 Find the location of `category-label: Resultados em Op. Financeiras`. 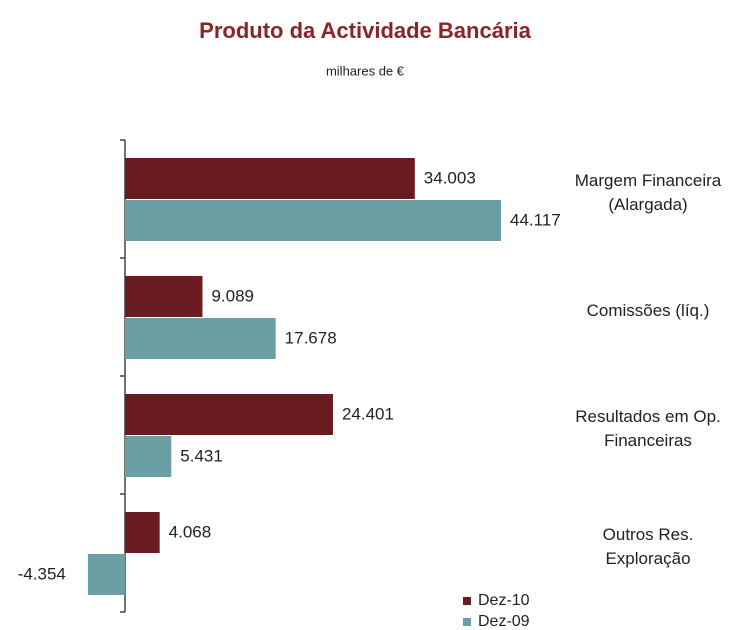

category-label: Resultados em Op. Financeiras is located at coordinates (648, 428).